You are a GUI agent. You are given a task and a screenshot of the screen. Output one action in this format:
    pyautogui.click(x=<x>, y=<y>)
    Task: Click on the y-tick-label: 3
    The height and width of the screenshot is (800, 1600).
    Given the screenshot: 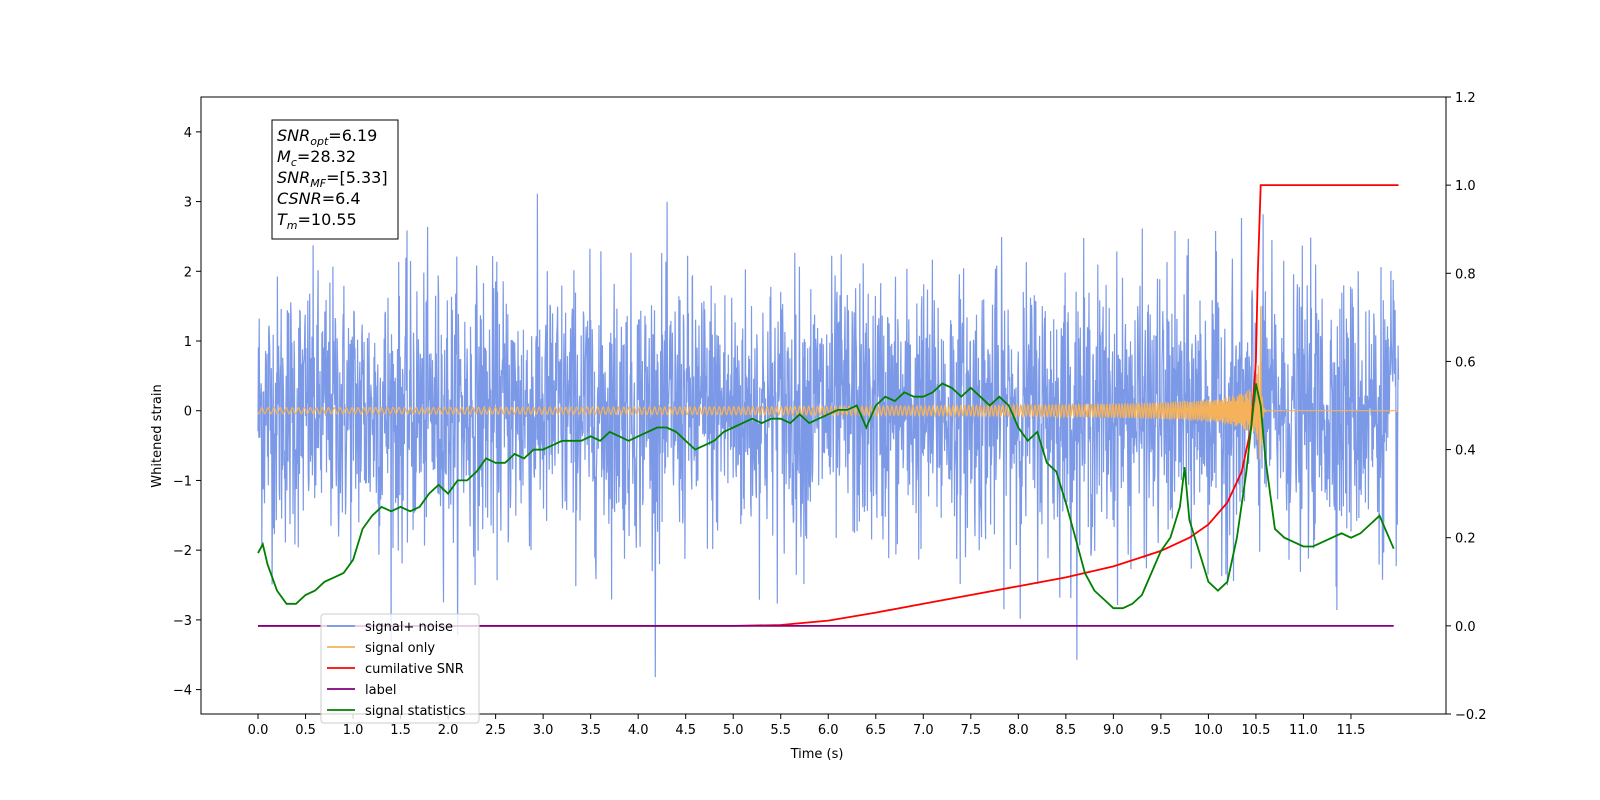 What is the action you would take?
    pyautogui.click(x=188, y=203)
    